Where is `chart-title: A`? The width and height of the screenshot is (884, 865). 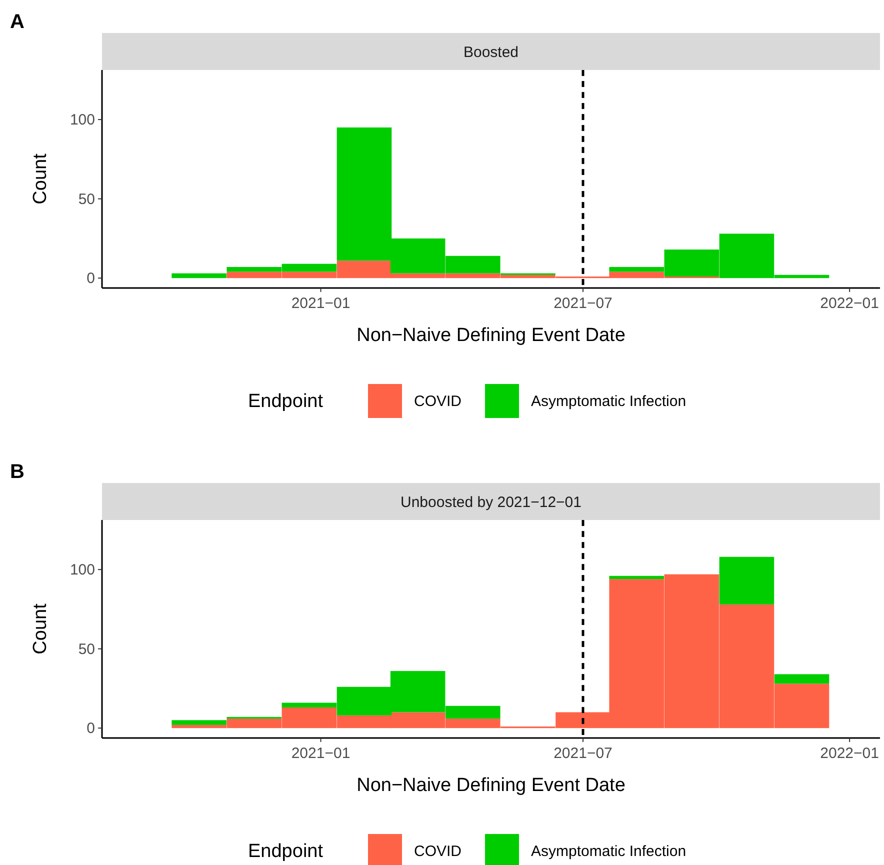
chart-title: A is located at coordinates (17, 22).